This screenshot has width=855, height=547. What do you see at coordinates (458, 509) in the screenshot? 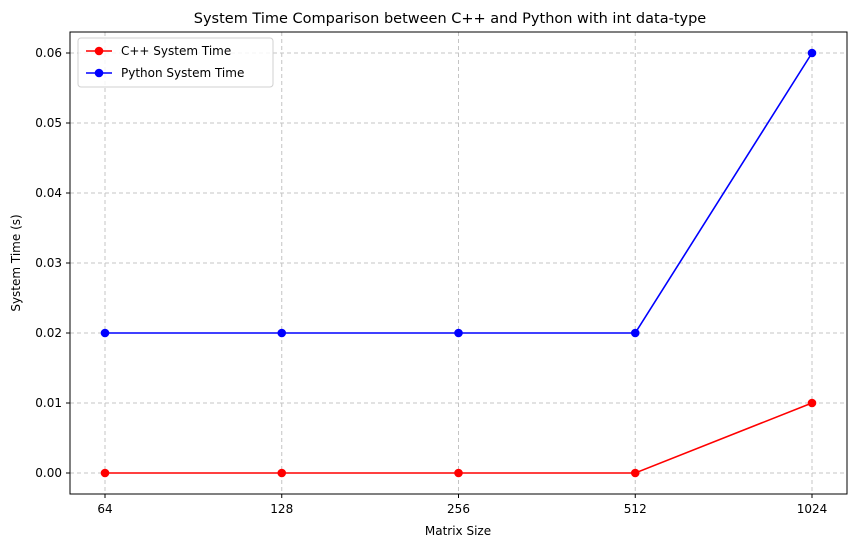
I see `x-tick-label: 256` at bounding box center [458, 509].